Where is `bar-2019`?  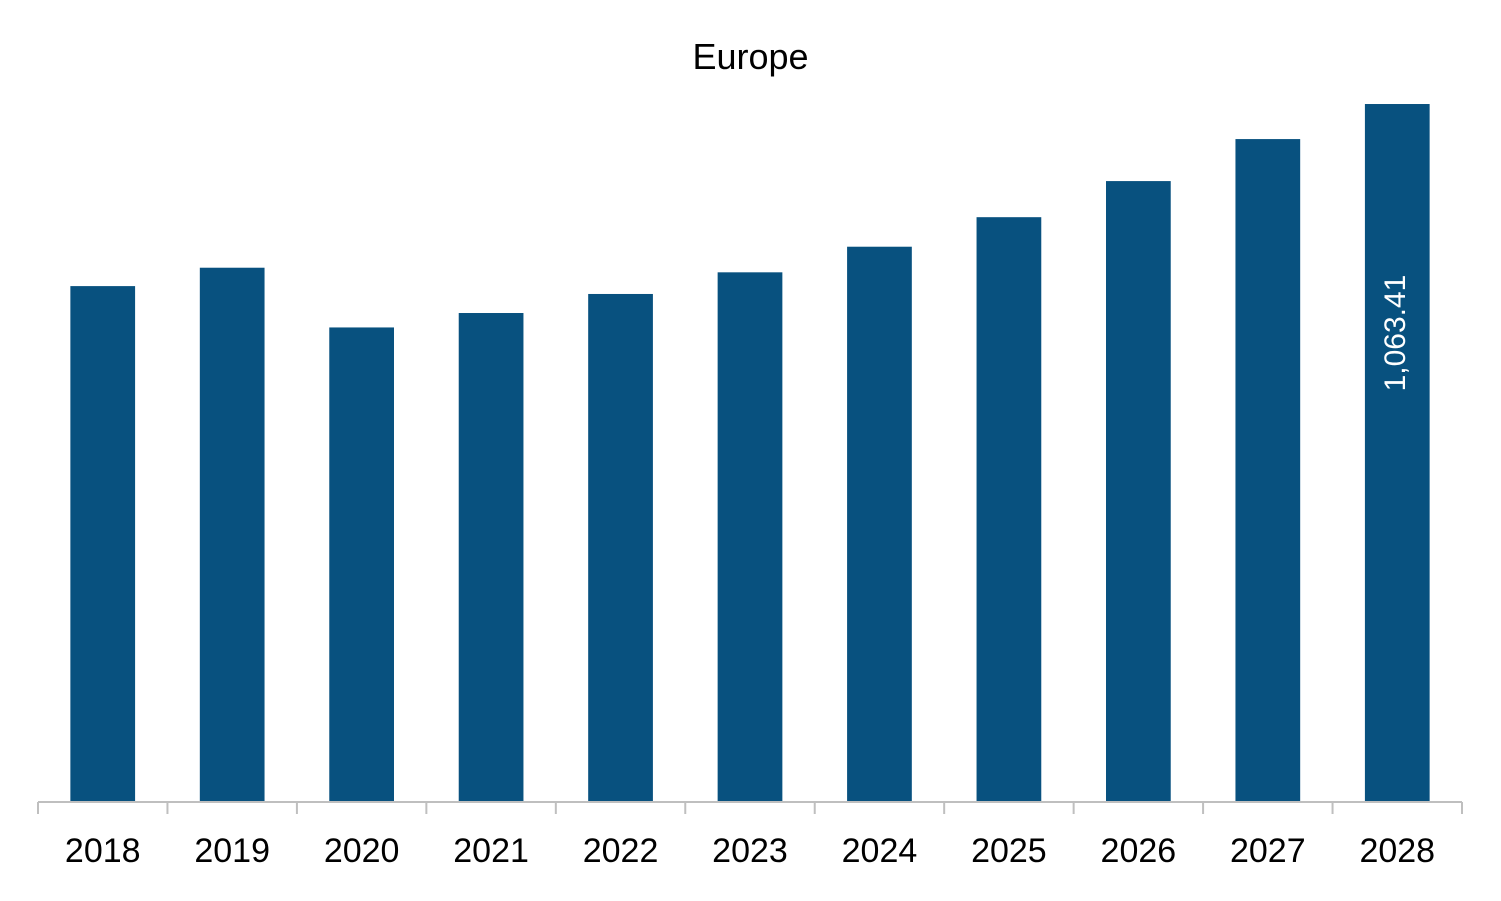 bar-2019 is located at coordinates (232, 535).